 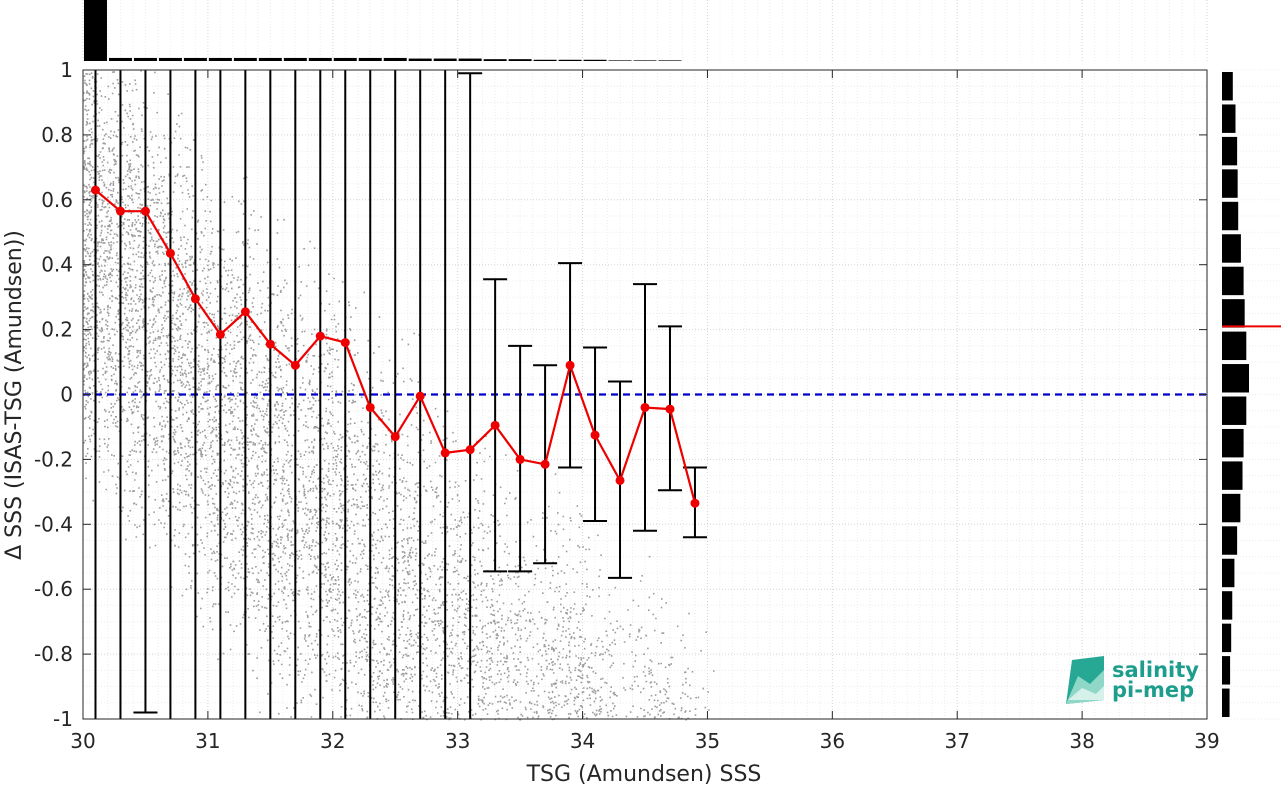 What do you see at coordinates (57, 330) in the screenshot?
I see `y-tick-label: 0.2` at bounding box center [57, 330].